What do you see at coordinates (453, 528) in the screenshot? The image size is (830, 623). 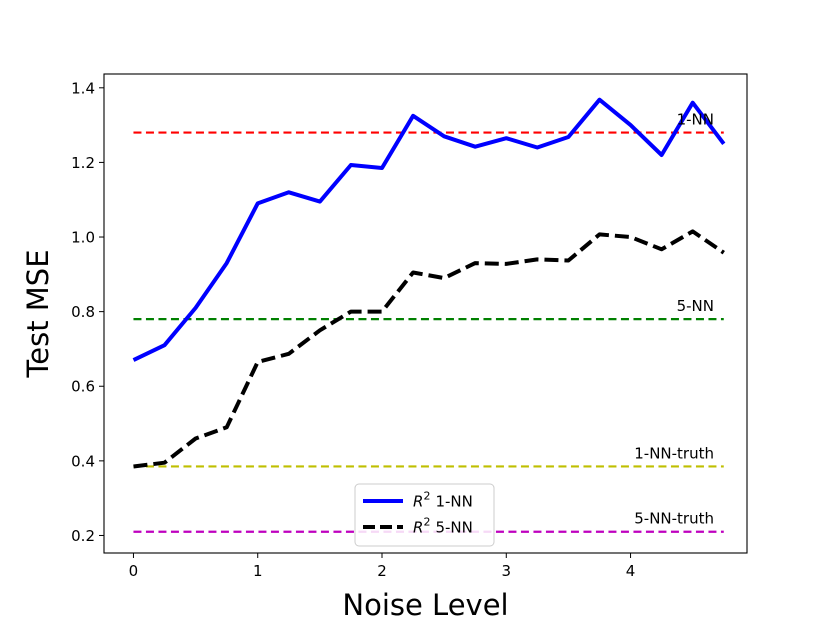 I see `legend-series-name: 5-NN` at bounding box center [453, 528].